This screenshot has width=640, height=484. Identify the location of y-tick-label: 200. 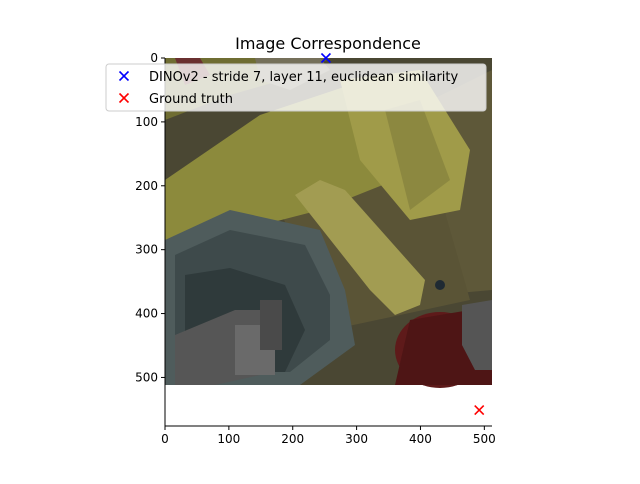
(146, 186).